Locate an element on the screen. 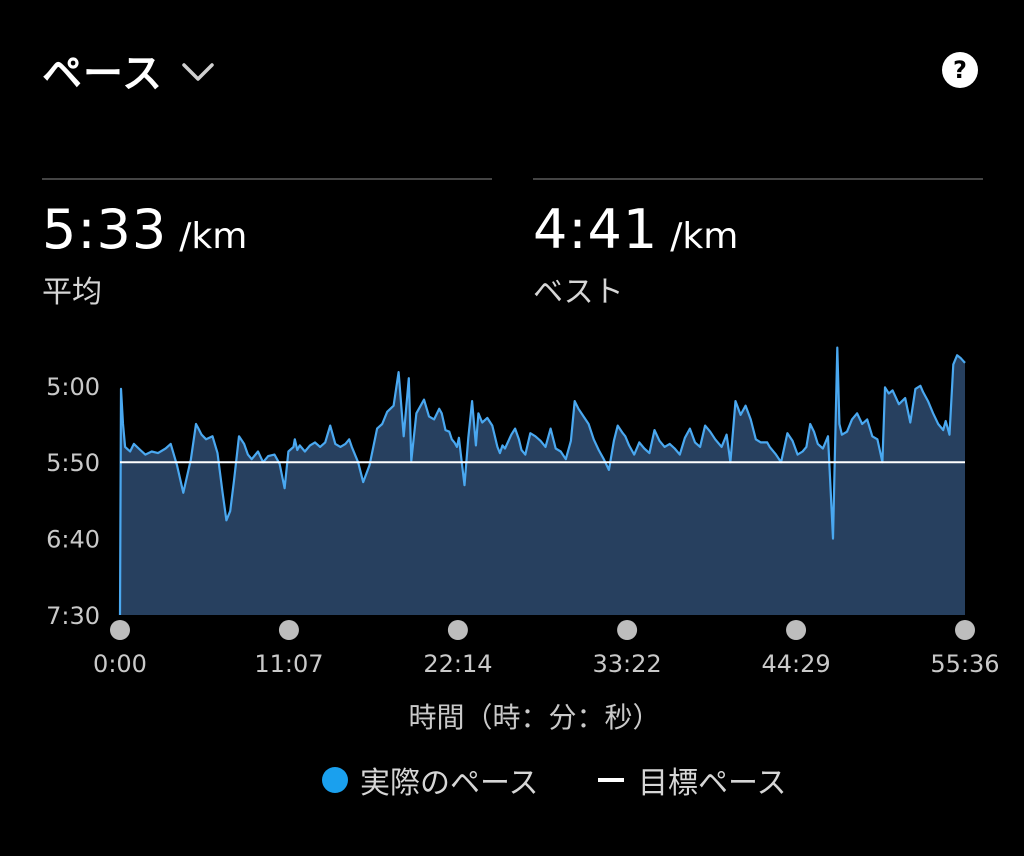 Image resolution: width=1024 pixels, height=856 pixels. legend-item-actual-pace: 実際のペース is located at coordinates (430, 780).